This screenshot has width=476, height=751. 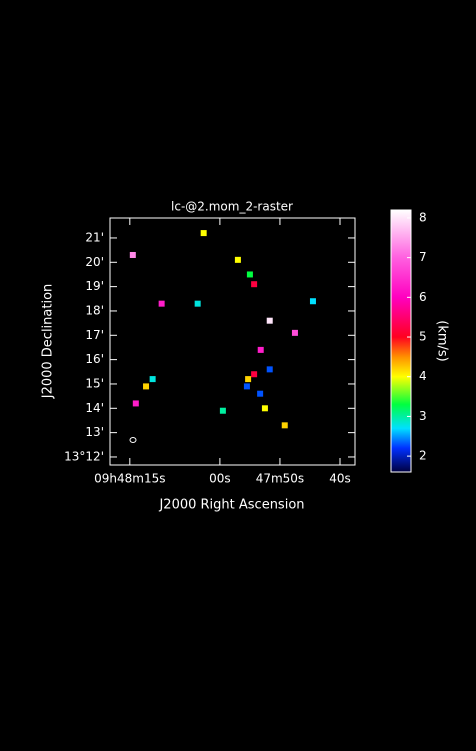 I want to click on y-axis-label: J2000 Declination, so click(x=48, y=342).